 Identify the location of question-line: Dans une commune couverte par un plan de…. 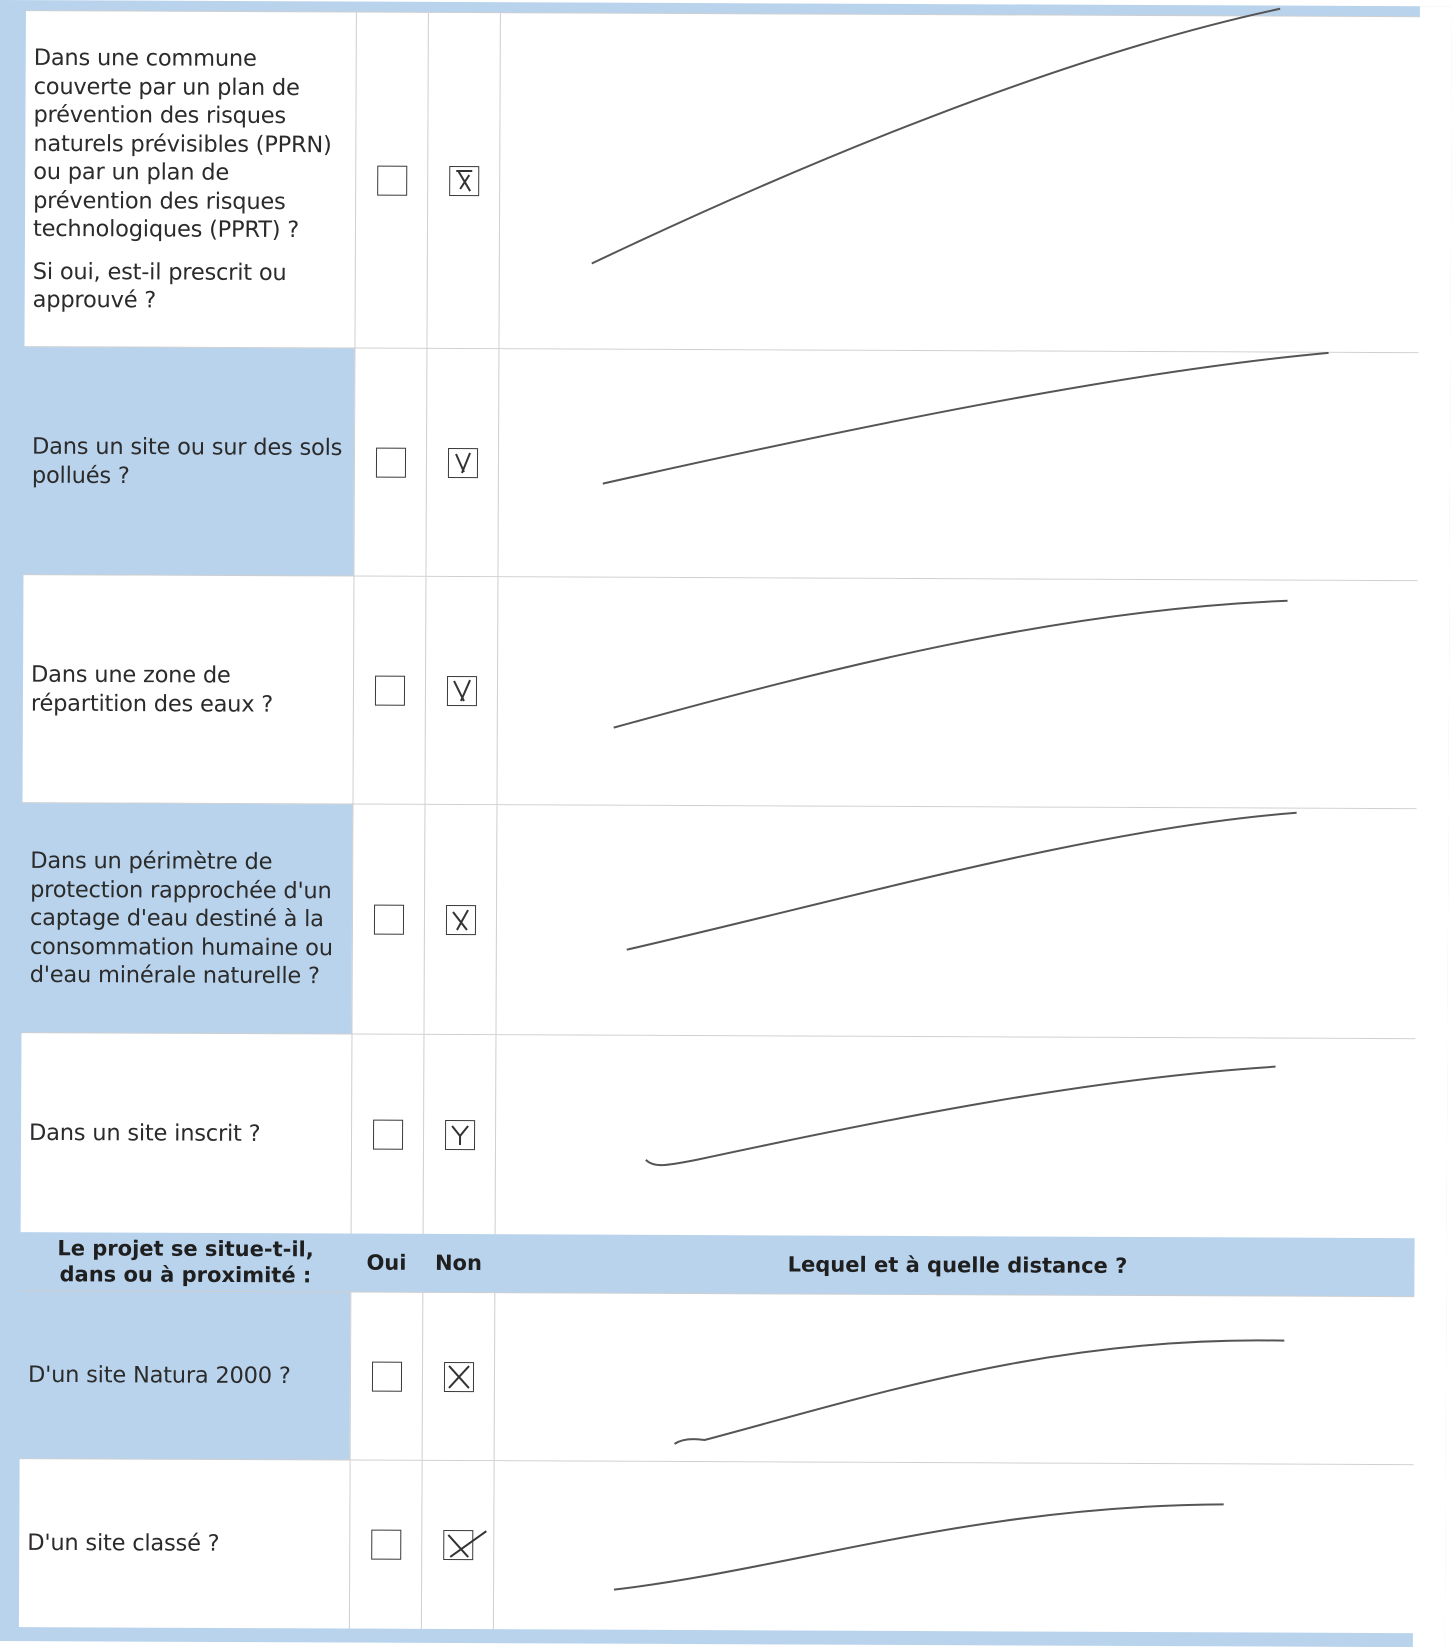
(182, 144).